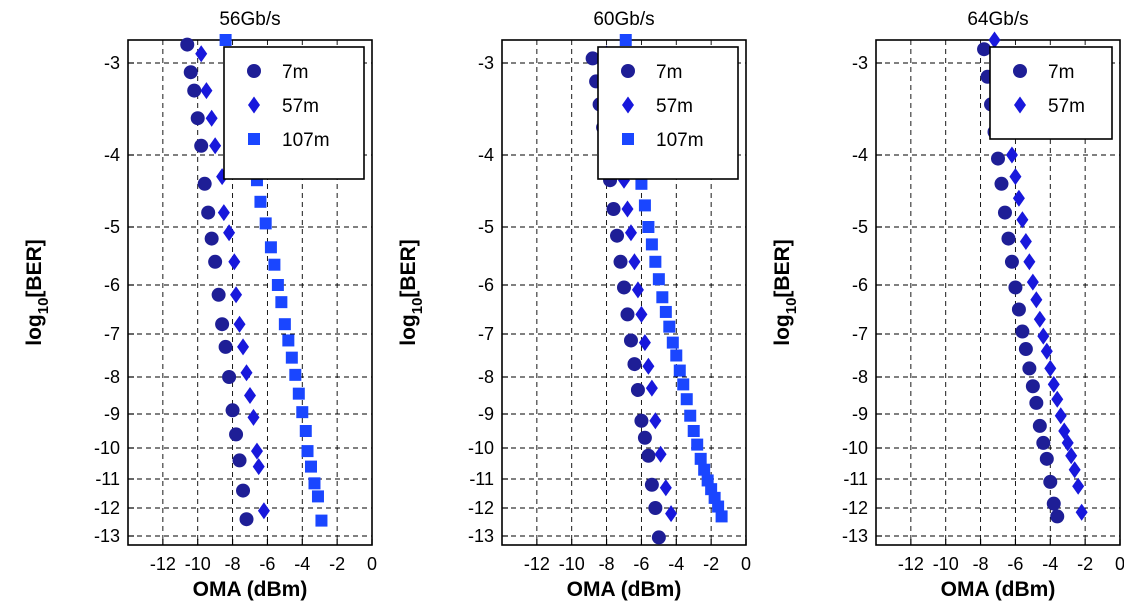  What do you see at coordinates (481, 448) in the screenshot?
I see `y-tick-label: -10` at bounding box center [481, 448].